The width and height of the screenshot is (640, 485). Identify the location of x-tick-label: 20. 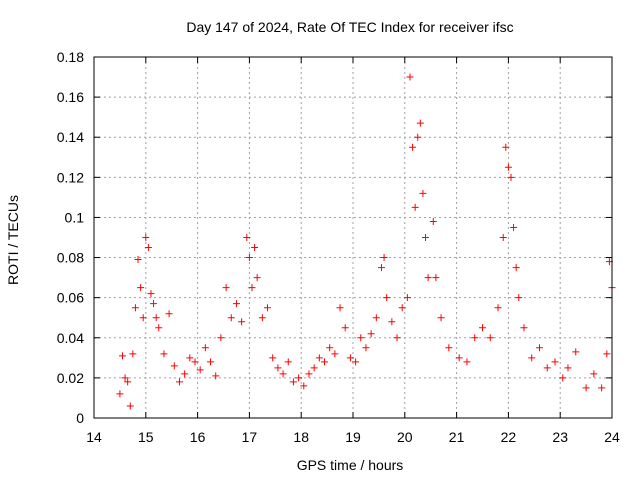
(405, 437).